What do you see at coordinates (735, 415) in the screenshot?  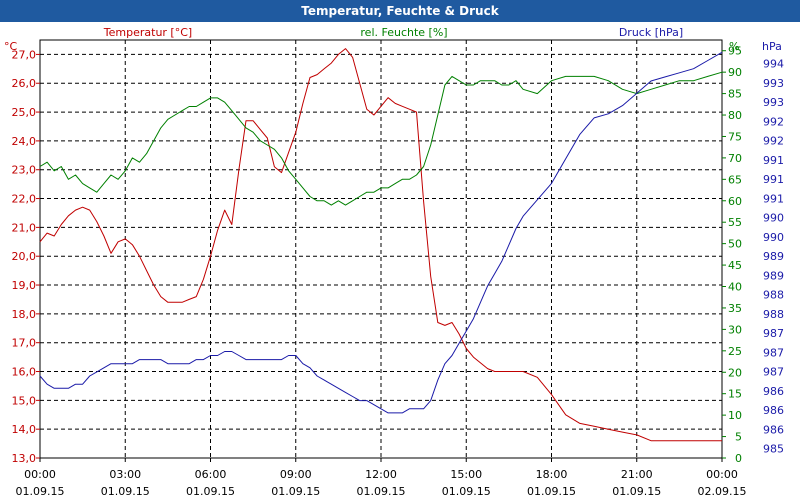 I see `humidity-tick-label: 10` at bounding box center [735, 415].